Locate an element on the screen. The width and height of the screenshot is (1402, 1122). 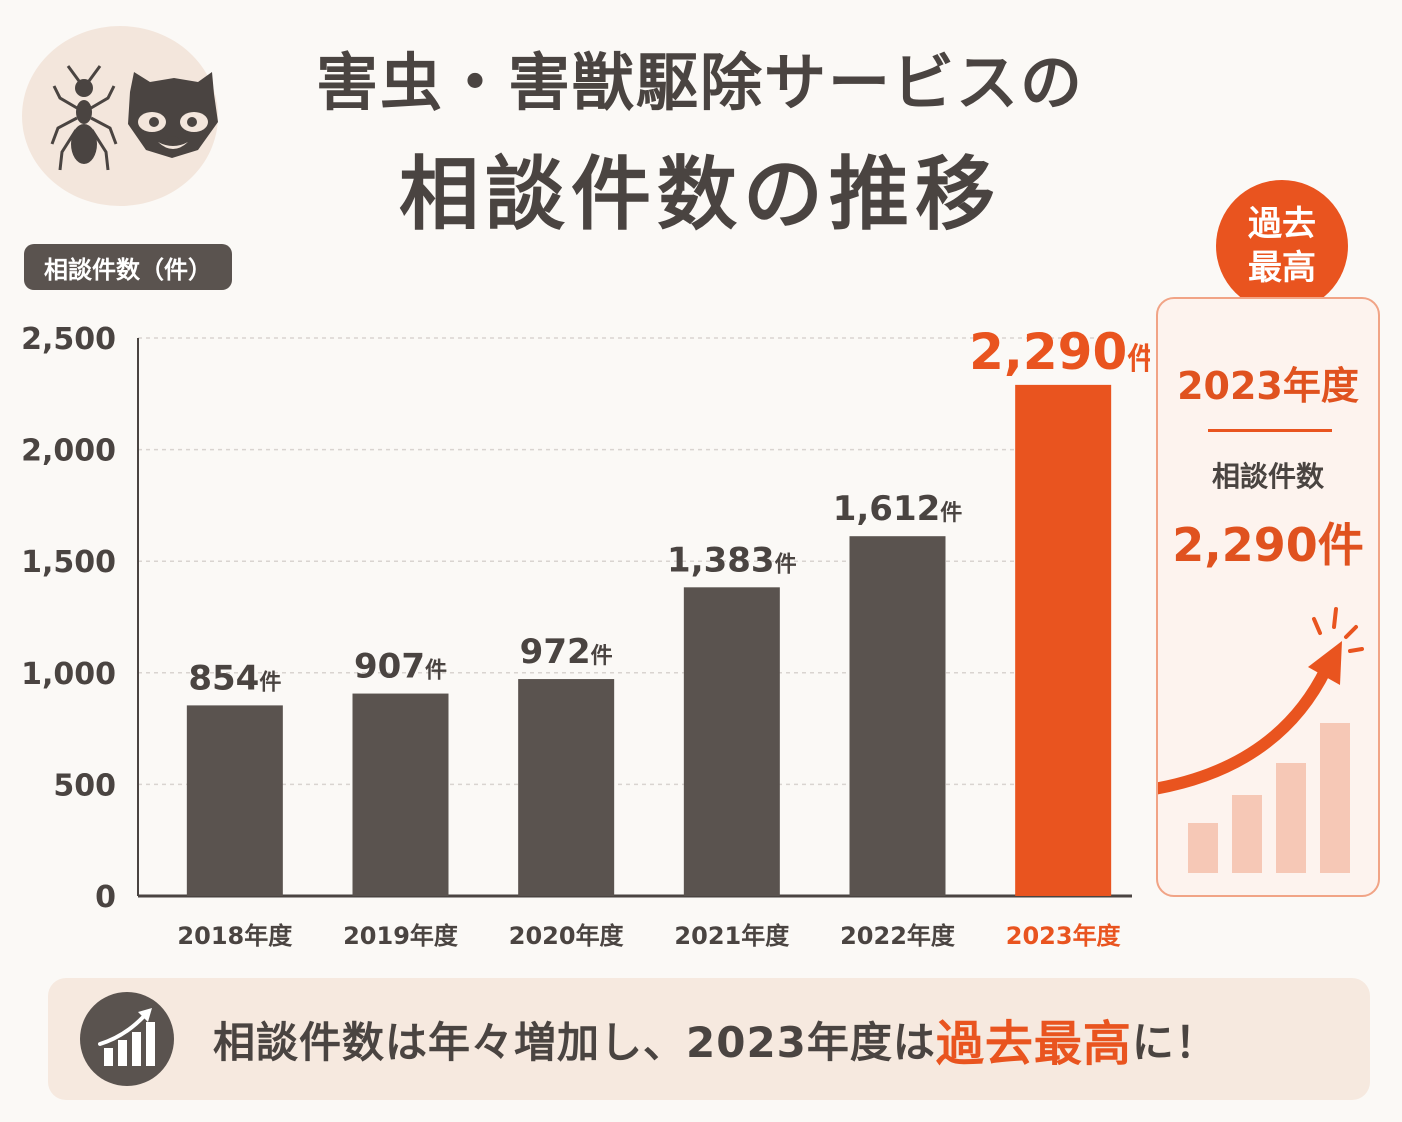
bubble-line-2: 最高 is located at coordinates (1282, 268).